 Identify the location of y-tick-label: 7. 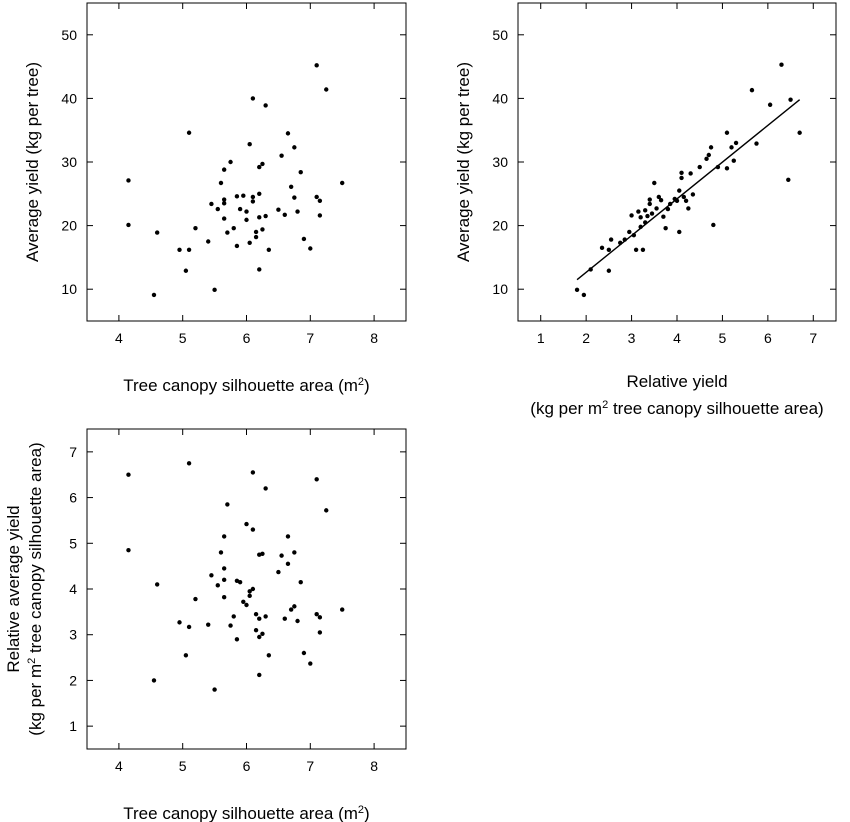
(73, 452).